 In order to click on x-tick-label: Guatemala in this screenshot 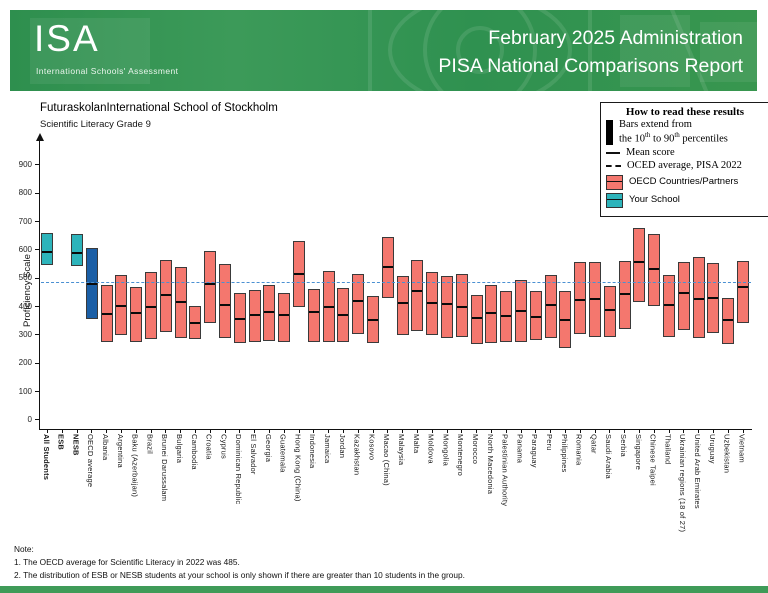, I will do `click(283, 453)`.